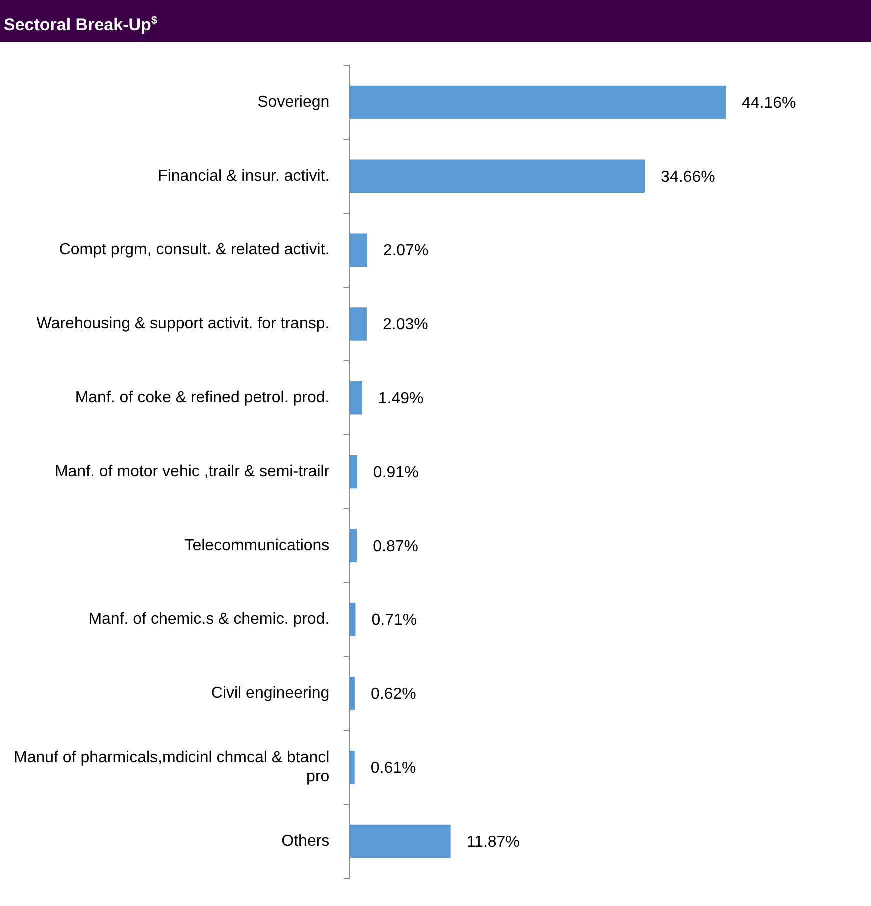 This screenshot has width=871, height=906. What do you see at coordinates (244, 176) in the screenshot?
I see `y-tick-label: Financial & insur. activit.` at bounding box center [244, 176].